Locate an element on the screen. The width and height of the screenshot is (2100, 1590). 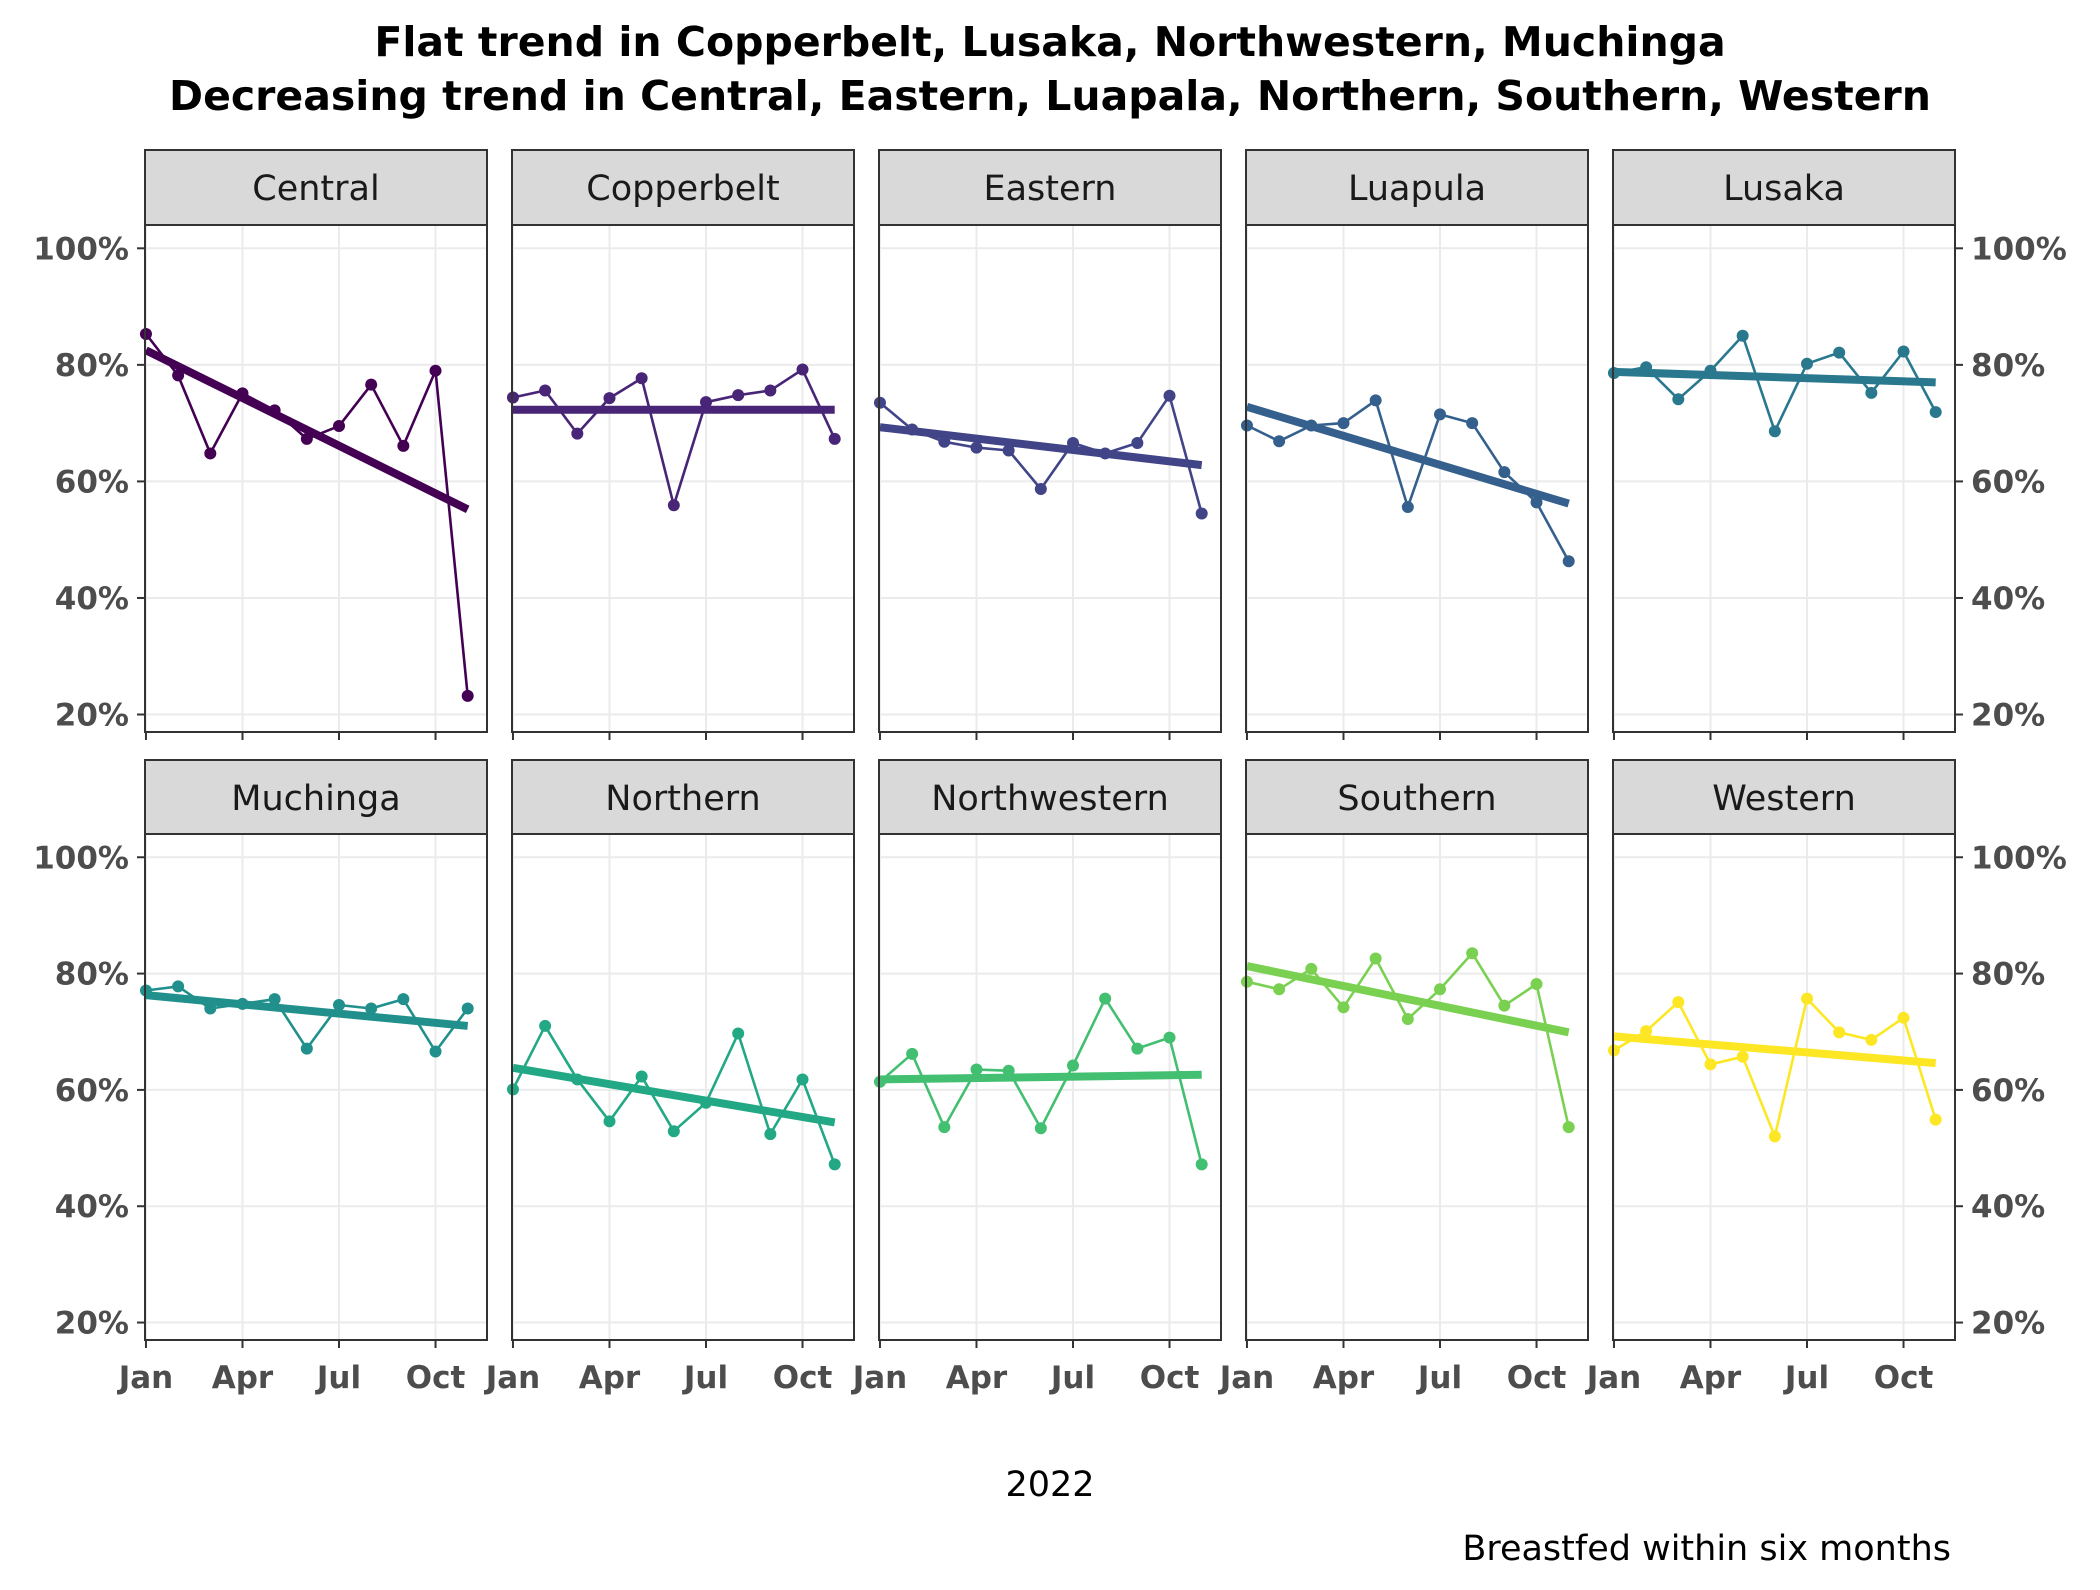
strip-western is located at coordinates (1784, 797).